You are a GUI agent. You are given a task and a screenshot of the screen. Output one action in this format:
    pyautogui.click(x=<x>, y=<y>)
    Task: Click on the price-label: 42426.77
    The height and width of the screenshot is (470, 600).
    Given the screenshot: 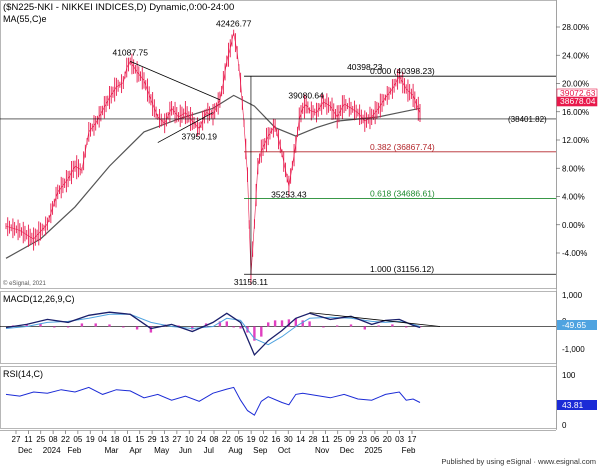 What is the action you would take?
    pyautogui.click(x=234, y=24)
    